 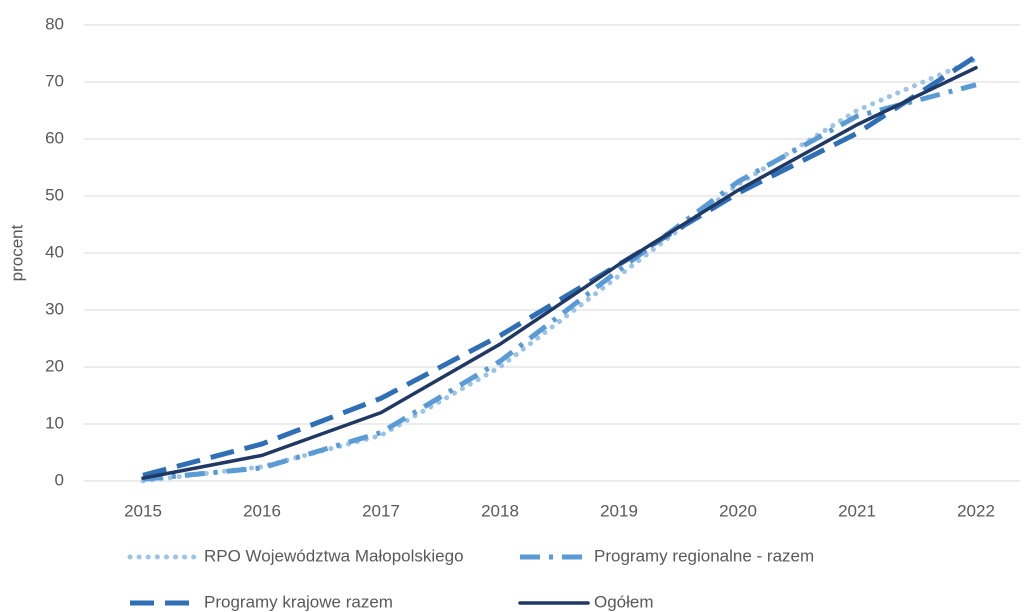 I want to click on y-tick-label: 40, so click(x=54, y=251).